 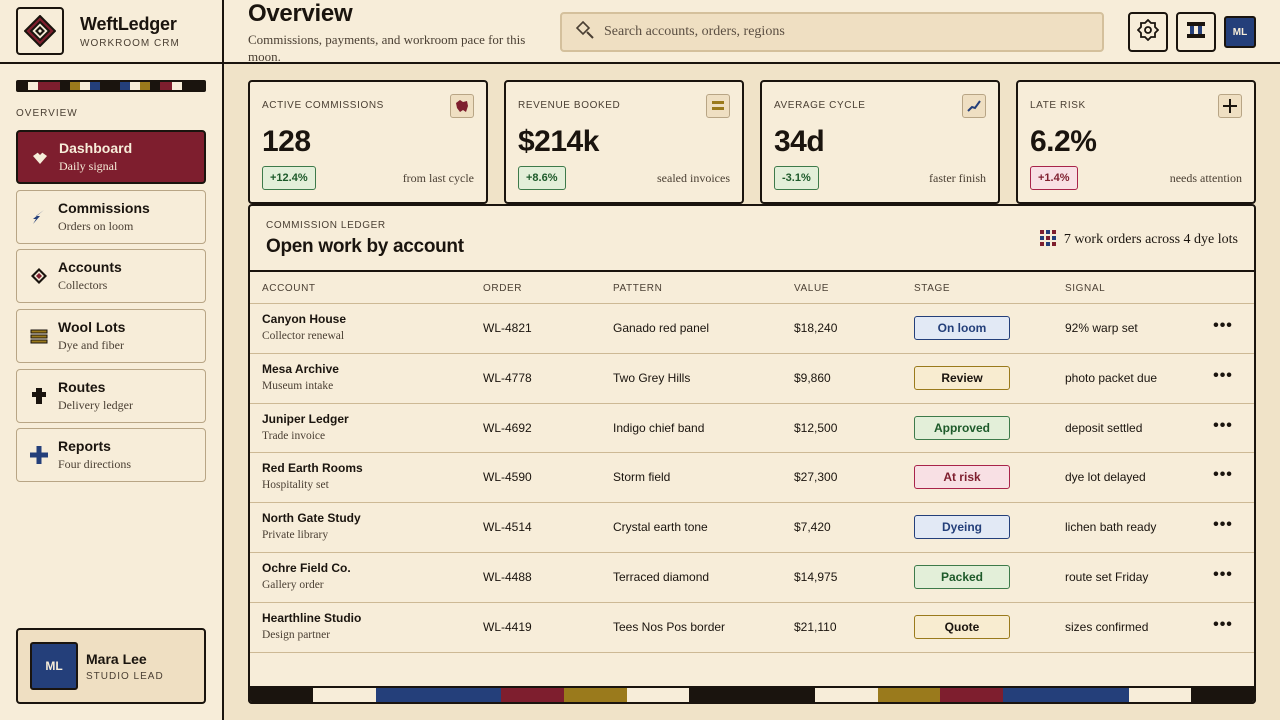 I want to click on user-card: ML Mara Lee STUDIO LEAD, so click(x=111, y=666).